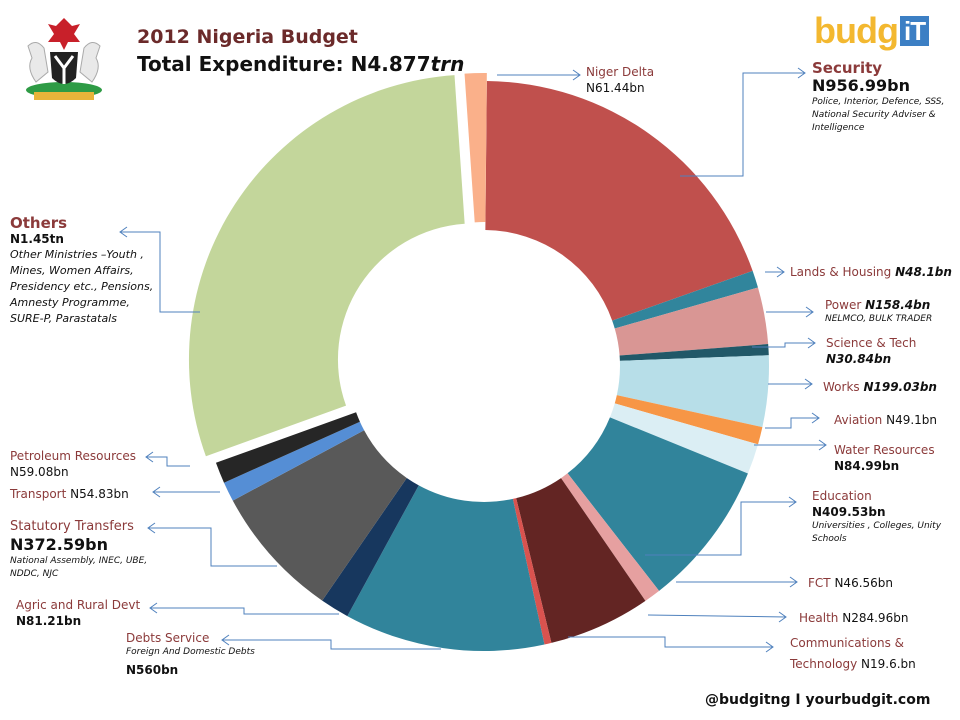 The height and width of the screenshot is (720, 960). I want to click on label-health: Health N284.96bn, so click(854, 618).